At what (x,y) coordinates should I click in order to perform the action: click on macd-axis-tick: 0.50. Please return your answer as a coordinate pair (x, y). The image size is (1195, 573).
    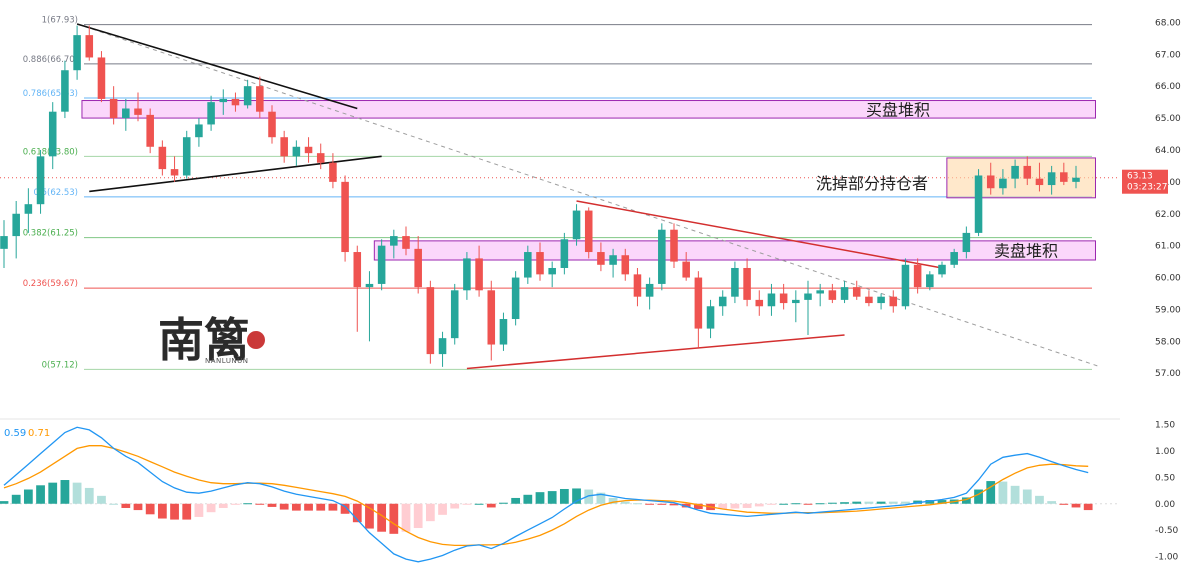
    Looking at the image, I should click on (1165, 478).